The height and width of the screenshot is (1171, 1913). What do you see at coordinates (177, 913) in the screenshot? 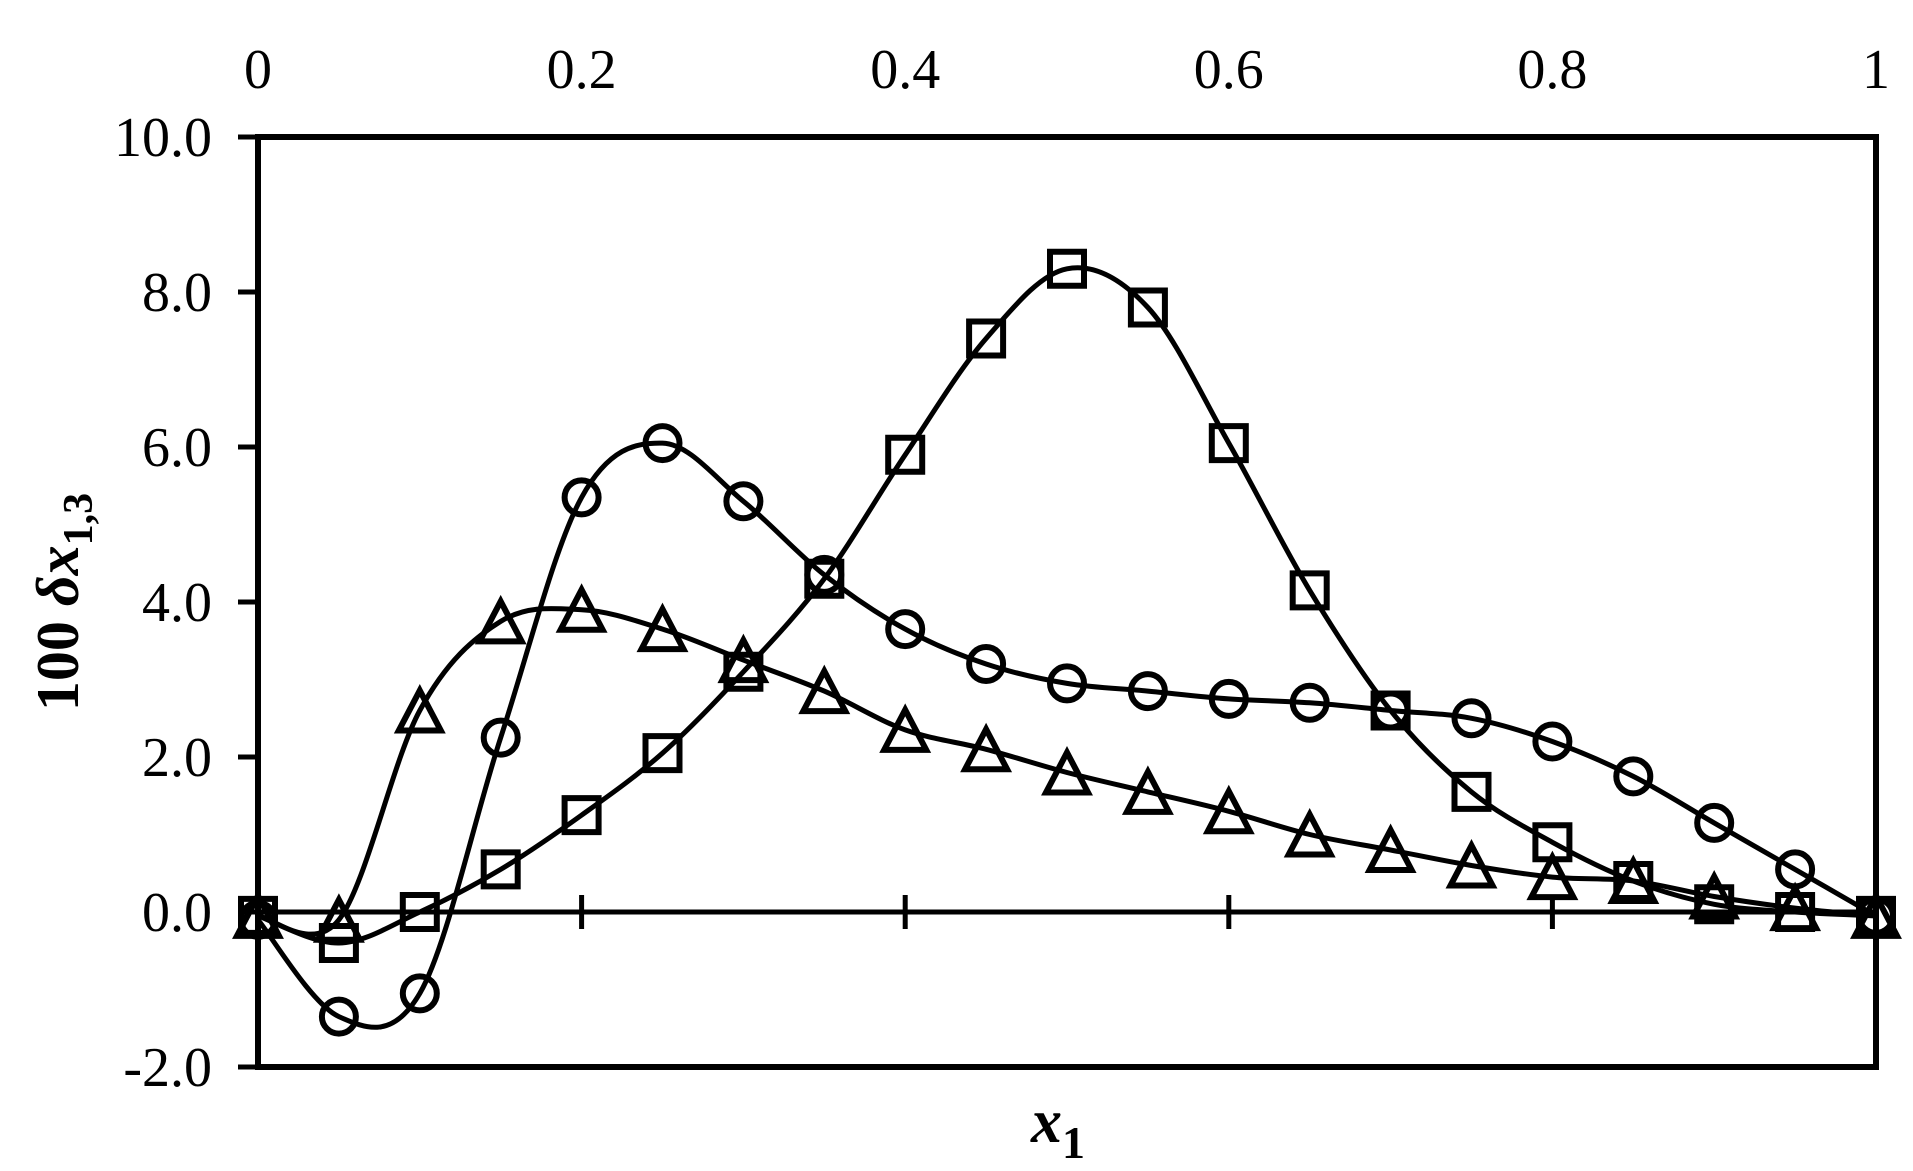
I see `y-tick-label-0.0: 0.0` at bounding box center [177, 913].